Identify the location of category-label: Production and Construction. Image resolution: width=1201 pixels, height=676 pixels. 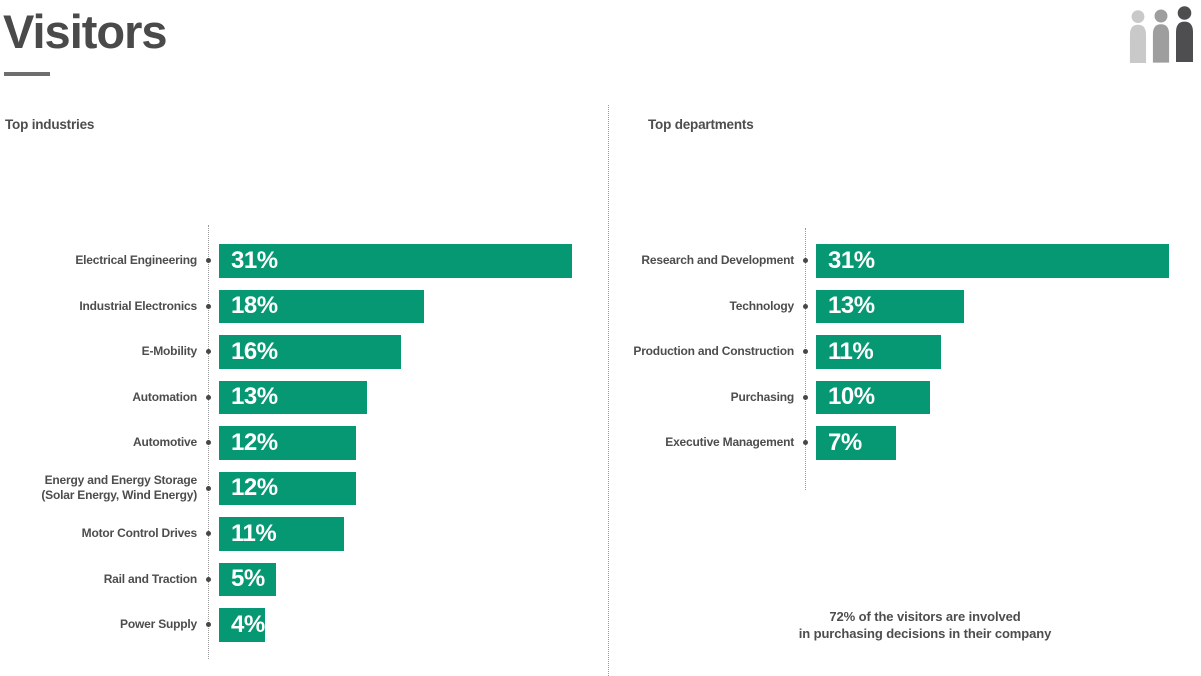
(713, 351).